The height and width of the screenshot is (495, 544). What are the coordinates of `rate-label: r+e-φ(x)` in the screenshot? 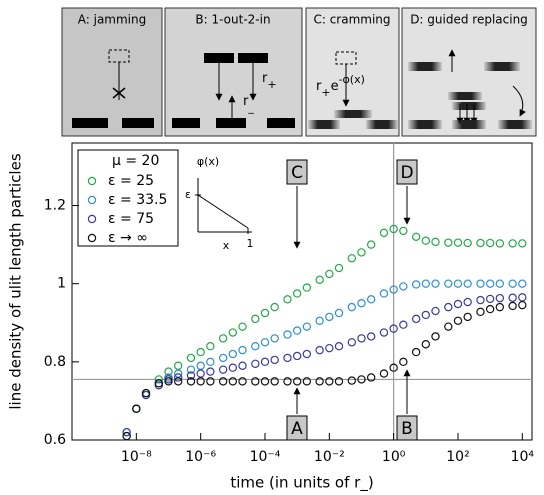 It's located at (340, 86).